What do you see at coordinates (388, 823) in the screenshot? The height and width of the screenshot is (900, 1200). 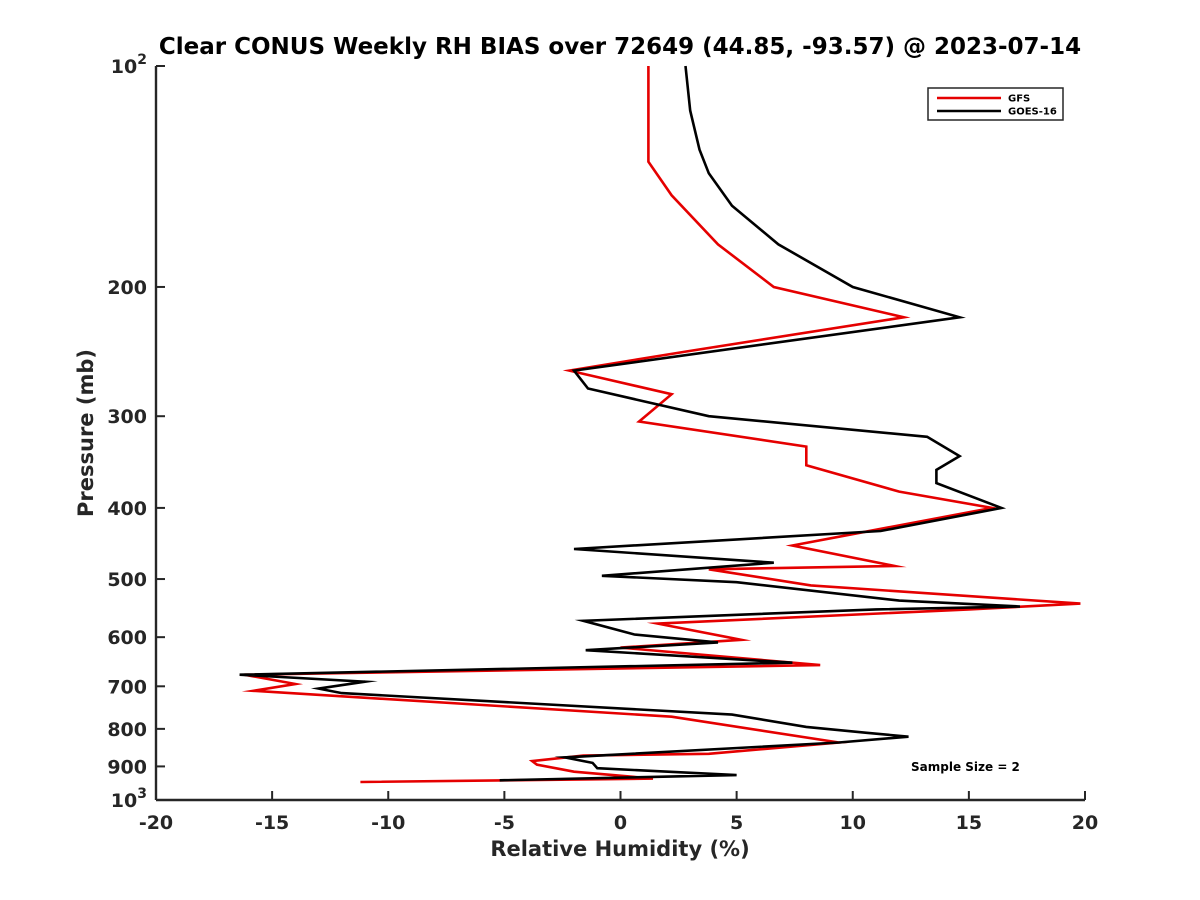 I see `x-tick-label: -10` at bounding box center [388, 823].